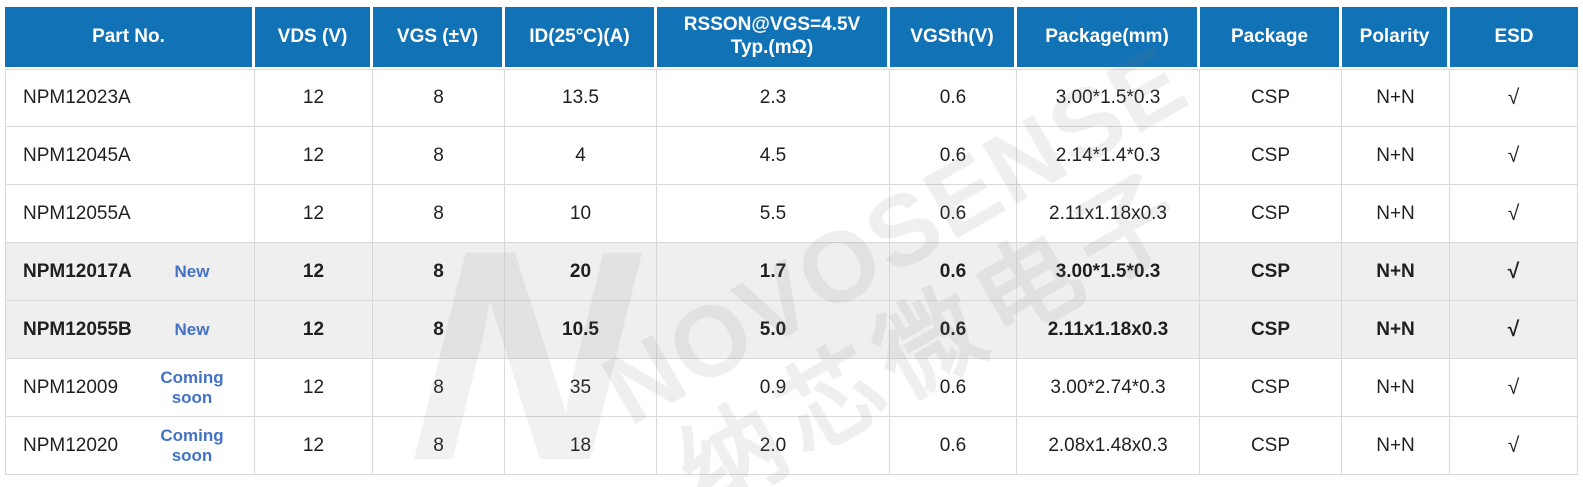  What do you see at coordinates (581, 98) in the screenshot?
I see `cell-id: 13.5` at bounding box center [581, 98].